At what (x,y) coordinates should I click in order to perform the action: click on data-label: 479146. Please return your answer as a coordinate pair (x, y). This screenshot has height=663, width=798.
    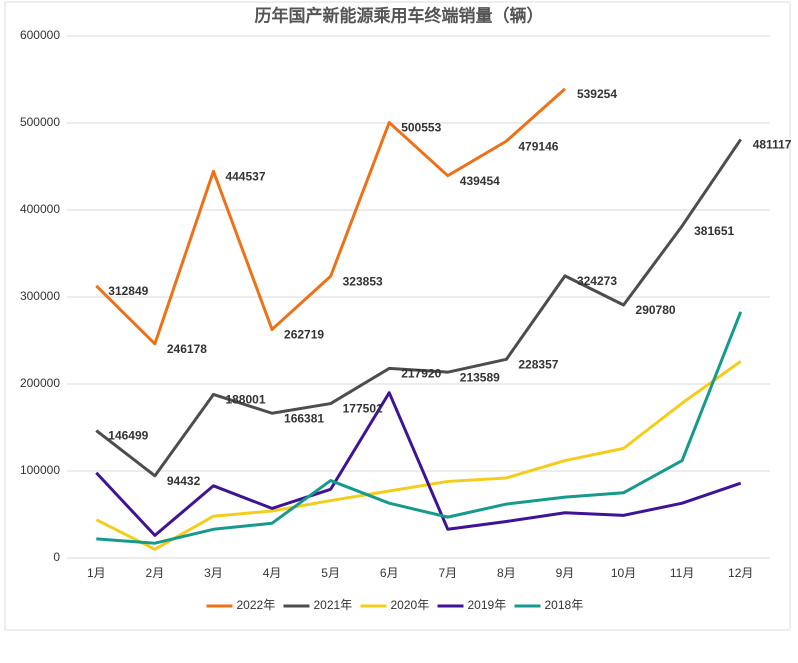
    Looking at the image, I should click on (538, 146).